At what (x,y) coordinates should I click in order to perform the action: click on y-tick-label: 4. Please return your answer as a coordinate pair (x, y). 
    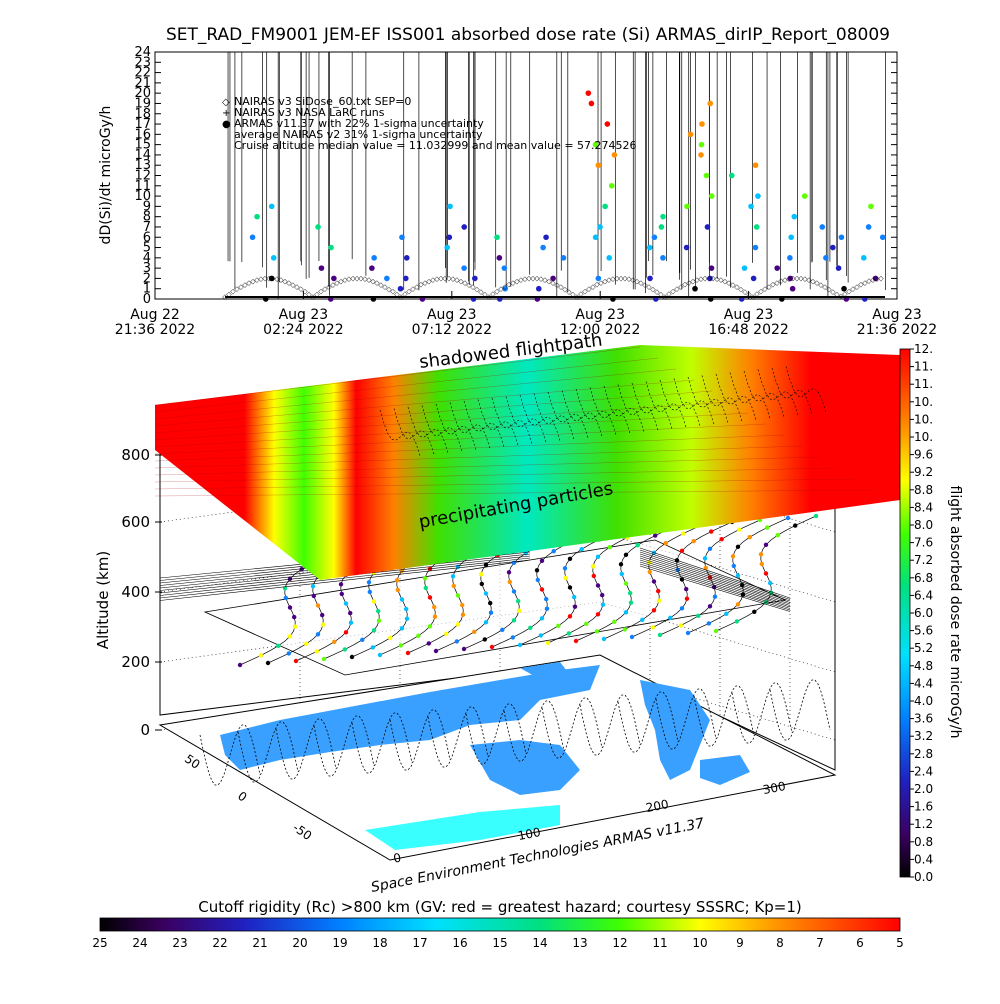
    Looking at the image, I should click on (147, 258).